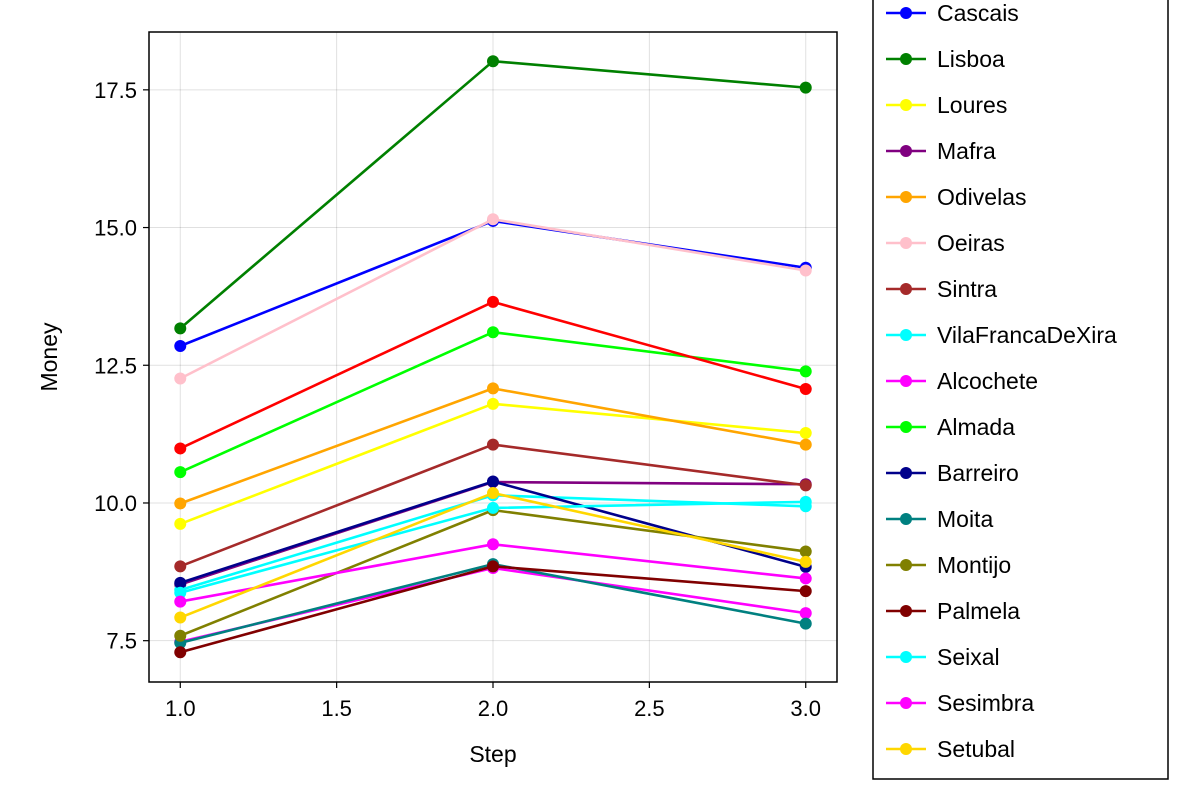  I want to click on legend-item-lisboa: Lisboa, so click(945, 59).